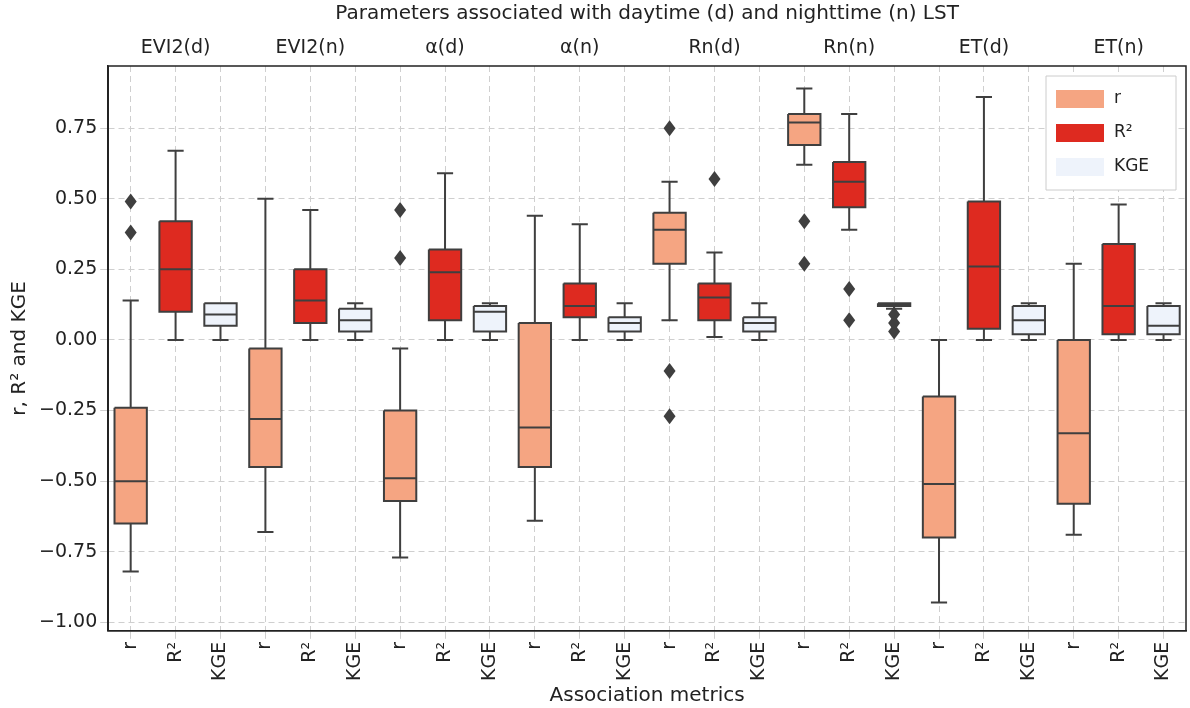 The height and width of the screenshot is (708, 1190). I want to click on text: EVI2(n), so click(310, 46).